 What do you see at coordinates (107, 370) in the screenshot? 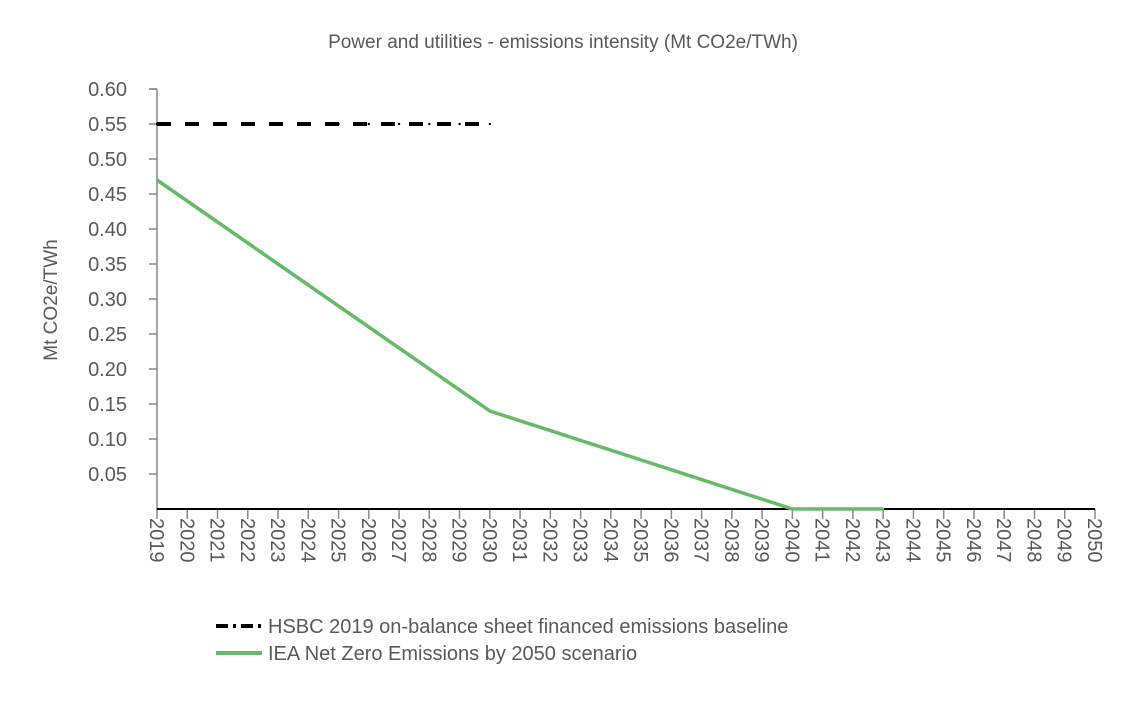
I see `y-tick-label: 0.20` at bounding box center [107, 370].